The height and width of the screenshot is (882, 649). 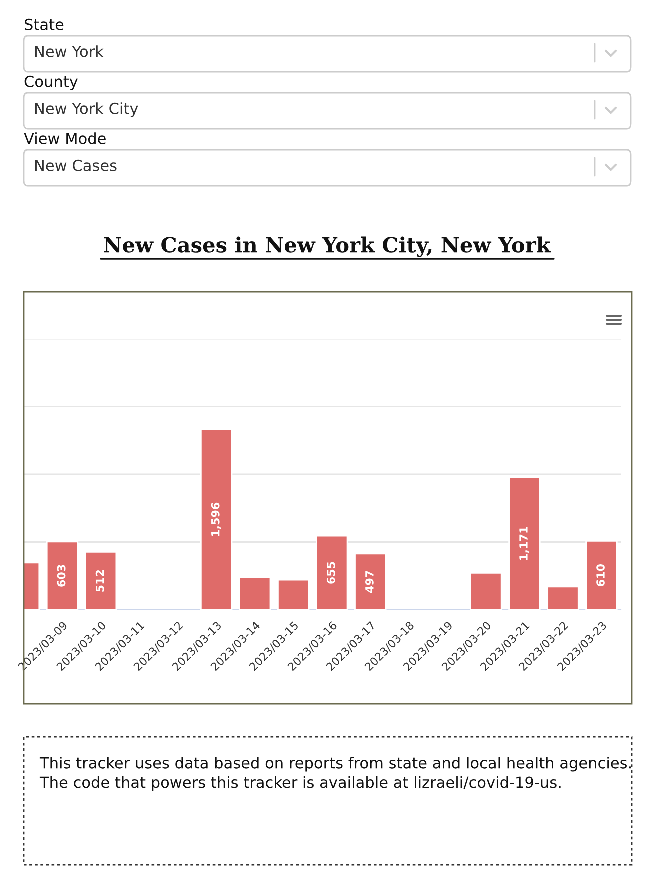 I want to click on data-label: 497, so click(x=369, y=582).